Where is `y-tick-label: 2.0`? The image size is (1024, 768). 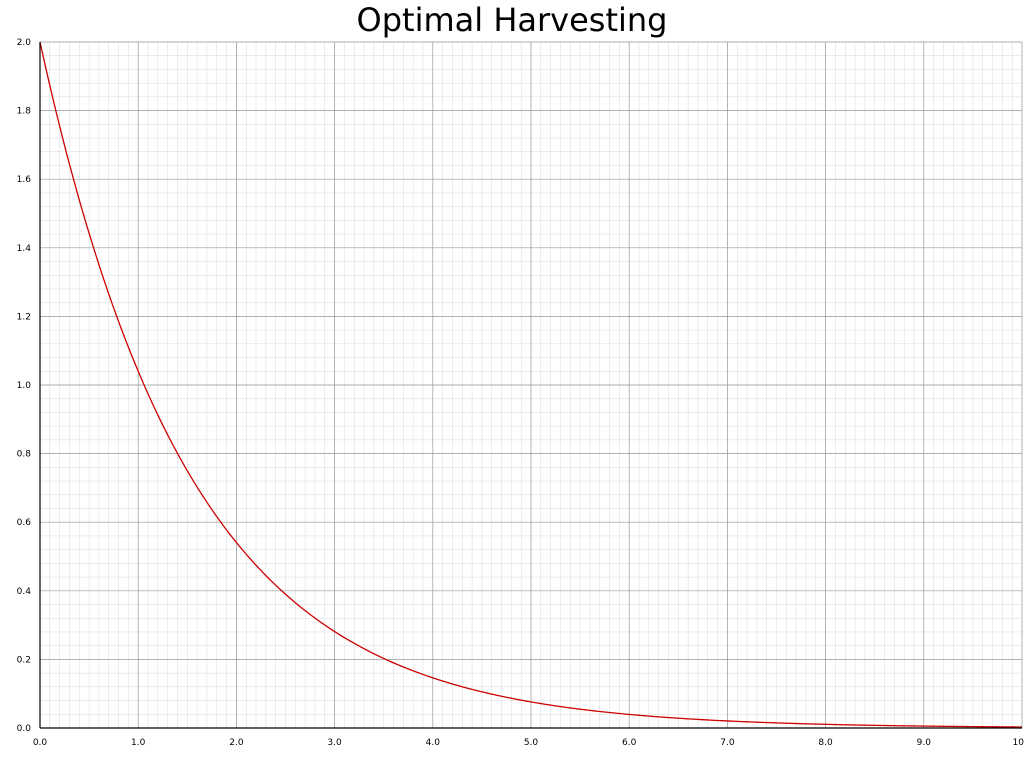 y-tick-label: 2.0 is located at coordinates (24, 43).